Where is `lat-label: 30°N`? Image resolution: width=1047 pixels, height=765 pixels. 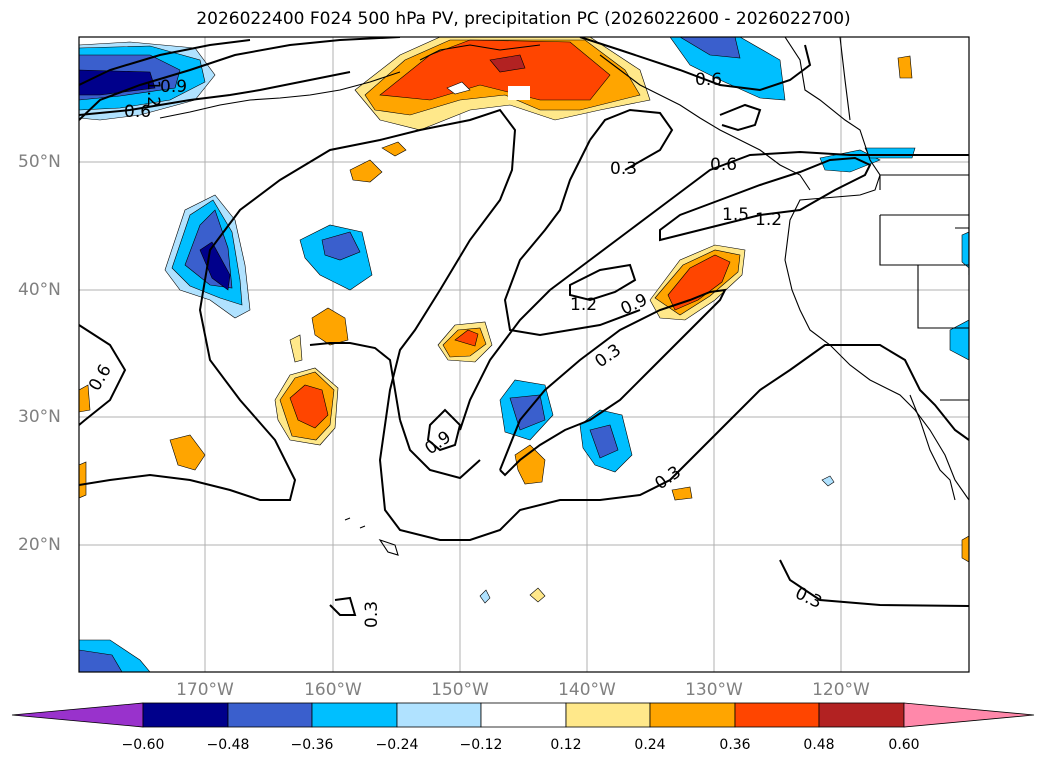
lat-label: 30°N is located at coordinates (39, 417).